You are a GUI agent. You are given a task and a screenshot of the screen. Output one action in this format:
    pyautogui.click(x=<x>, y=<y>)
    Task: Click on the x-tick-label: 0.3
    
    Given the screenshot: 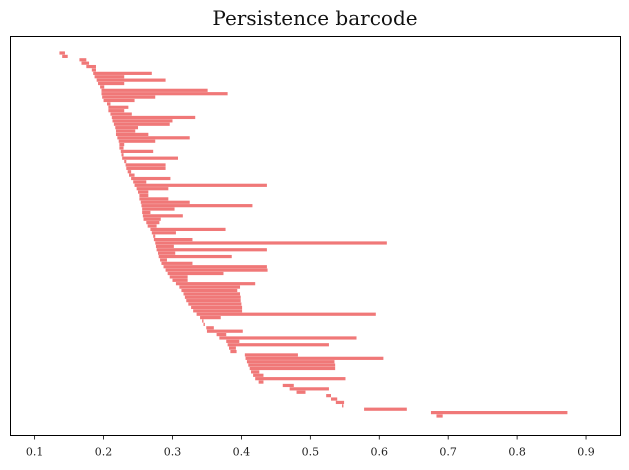 What is the action you would take?
    pyautogui.click(x=173, y=452)
    